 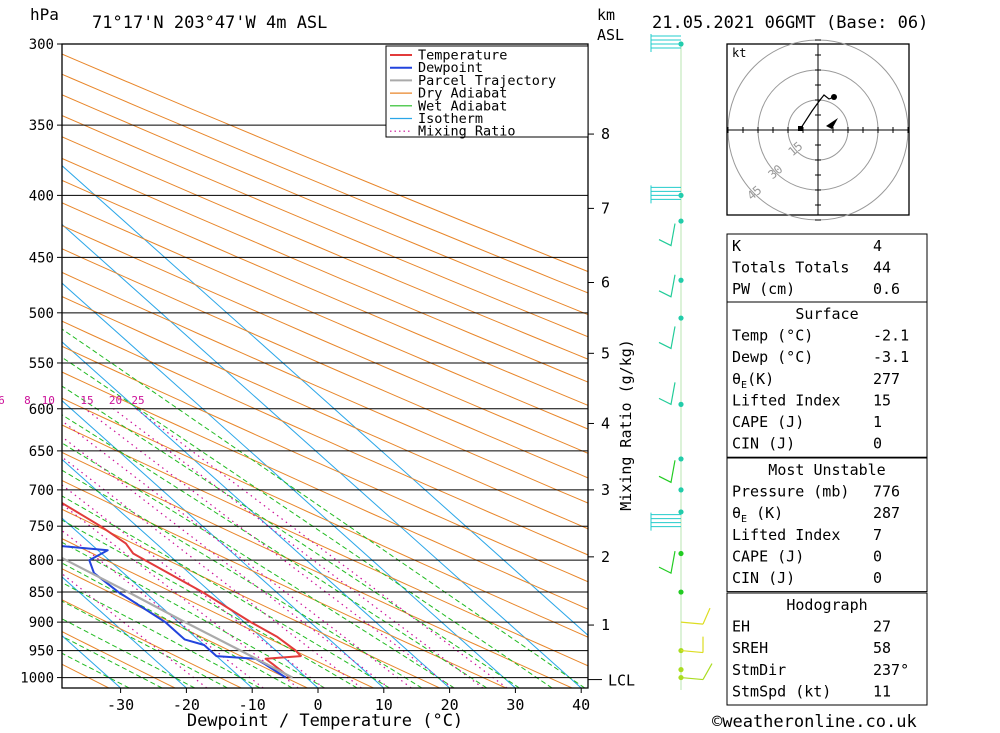 What do you see at coordinates (120, 705) in the screenshot?
I see `temperature-tick-label: -30` at bounding box center [120, 705].